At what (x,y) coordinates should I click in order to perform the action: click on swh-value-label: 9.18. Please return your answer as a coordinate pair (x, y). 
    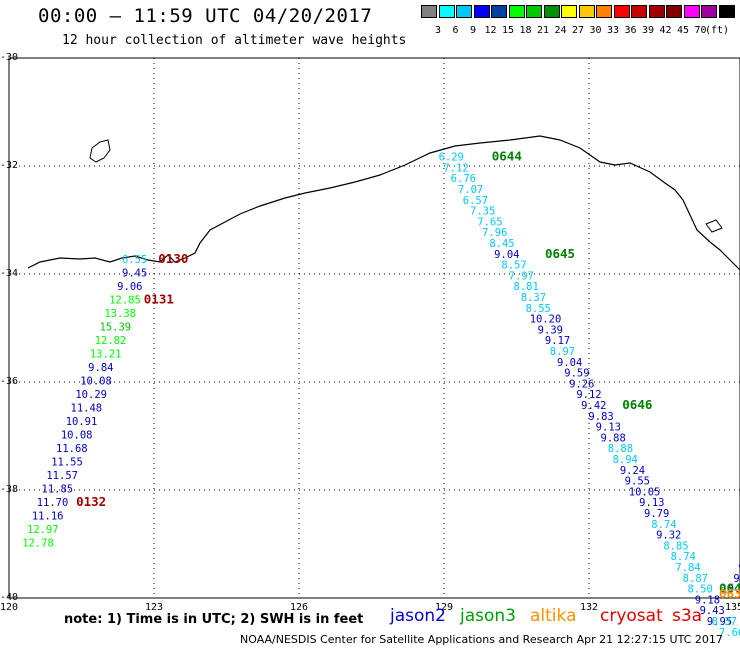
    Looking at the image, I should click on (707, 600).